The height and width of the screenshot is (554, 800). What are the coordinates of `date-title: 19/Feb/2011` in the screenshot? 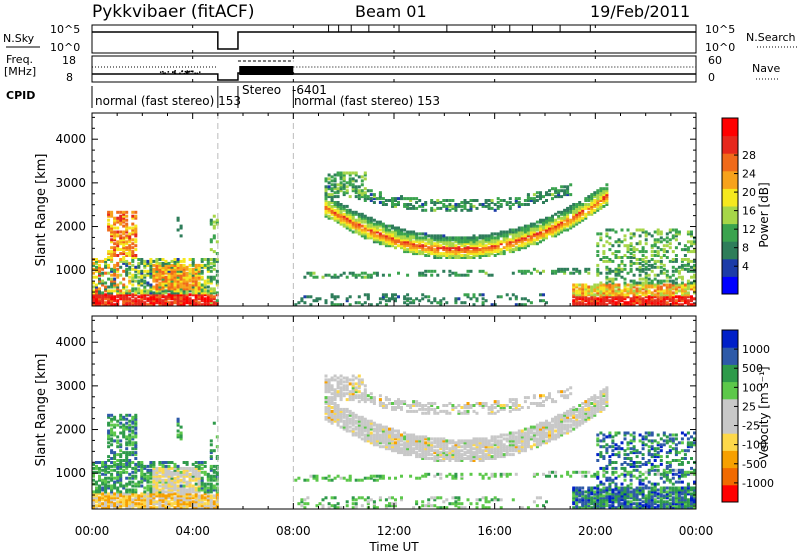 It's located at (640, 11).